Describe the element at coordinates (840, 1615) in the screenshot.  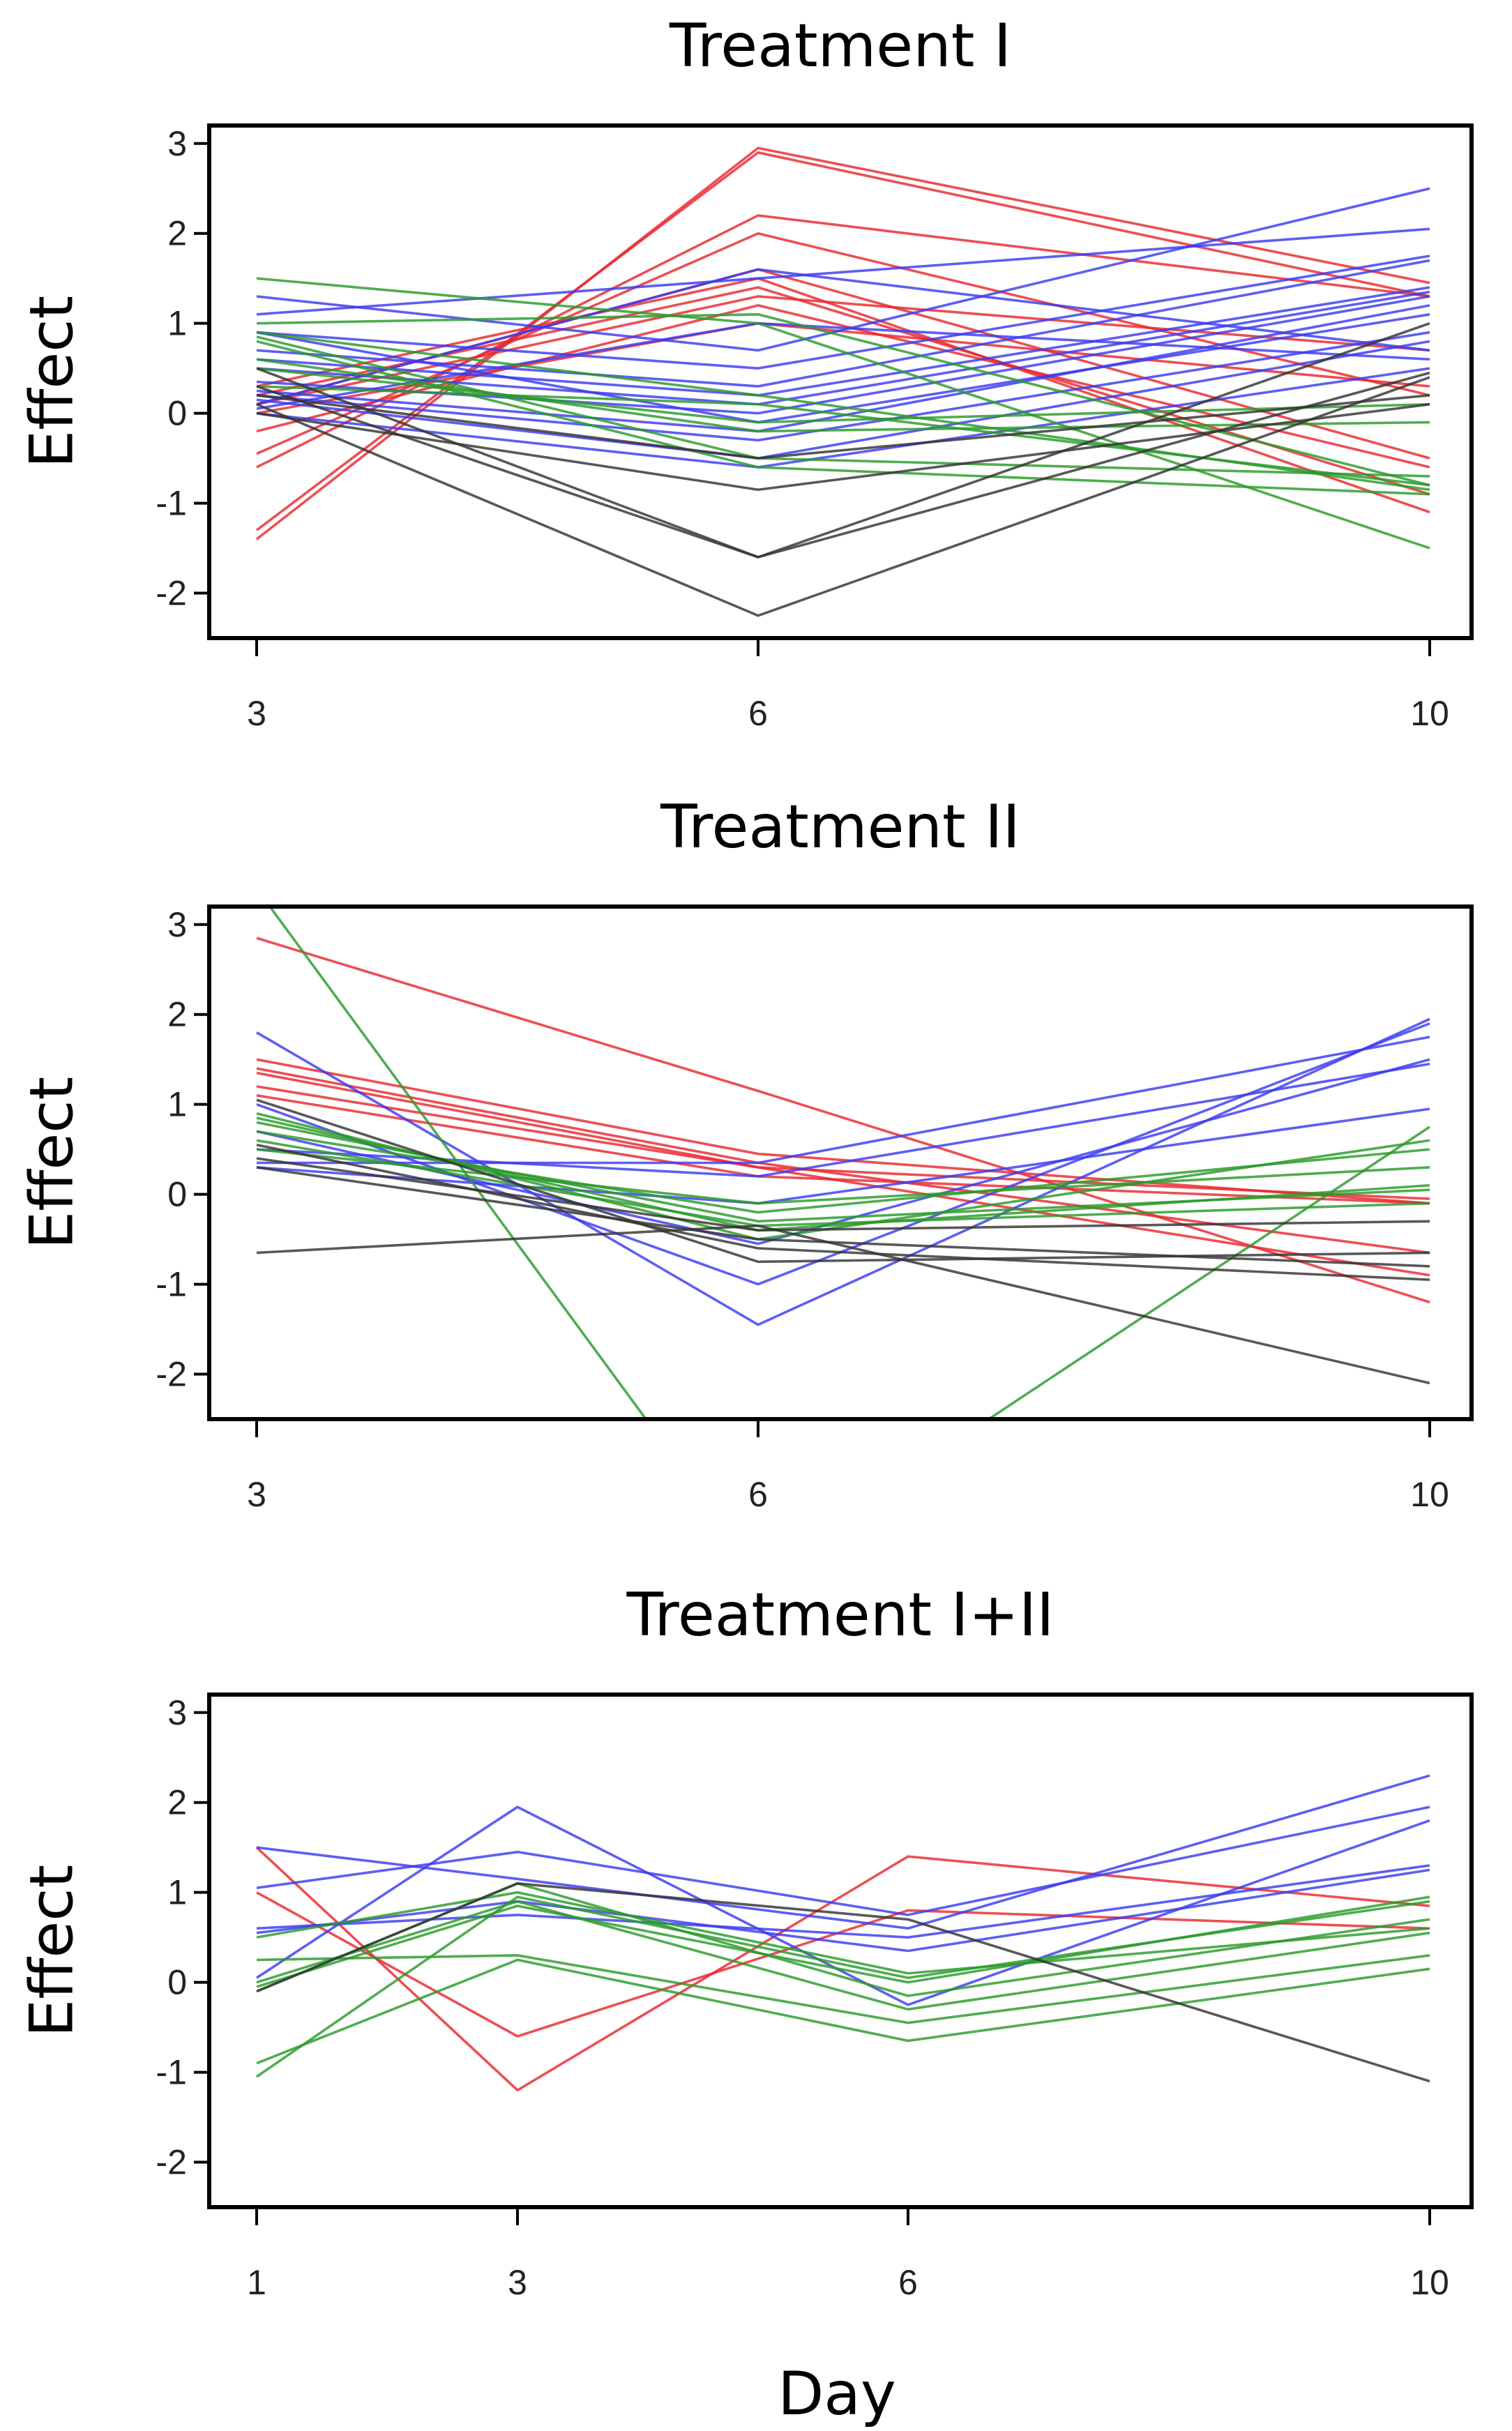
I see `chart-title: Treatment I+II` at that location.